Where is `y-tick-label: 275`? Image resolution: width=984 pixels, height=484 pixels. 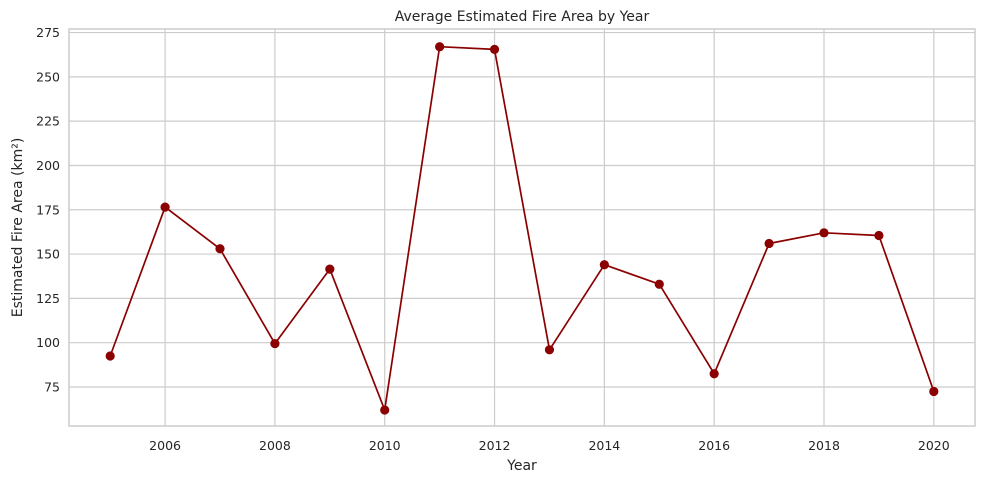 y-tick-label: 275 is located at coordinates (48, 32).